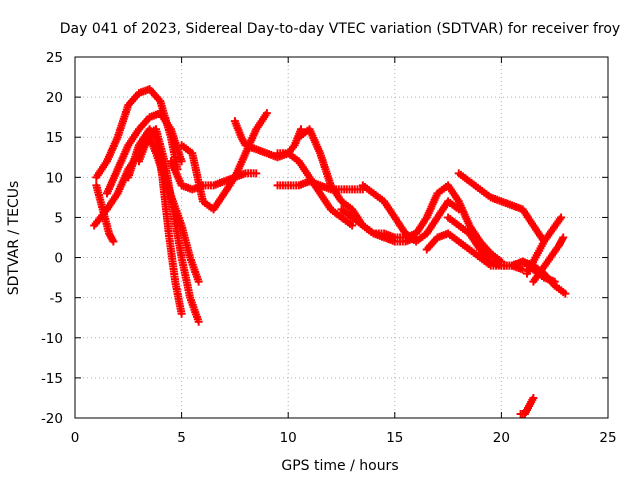 This screenshot has width=640, height=480. Describe the element at coordinates (56, 299) in the screenshot. I see `y-tick-label: -5` at that location.